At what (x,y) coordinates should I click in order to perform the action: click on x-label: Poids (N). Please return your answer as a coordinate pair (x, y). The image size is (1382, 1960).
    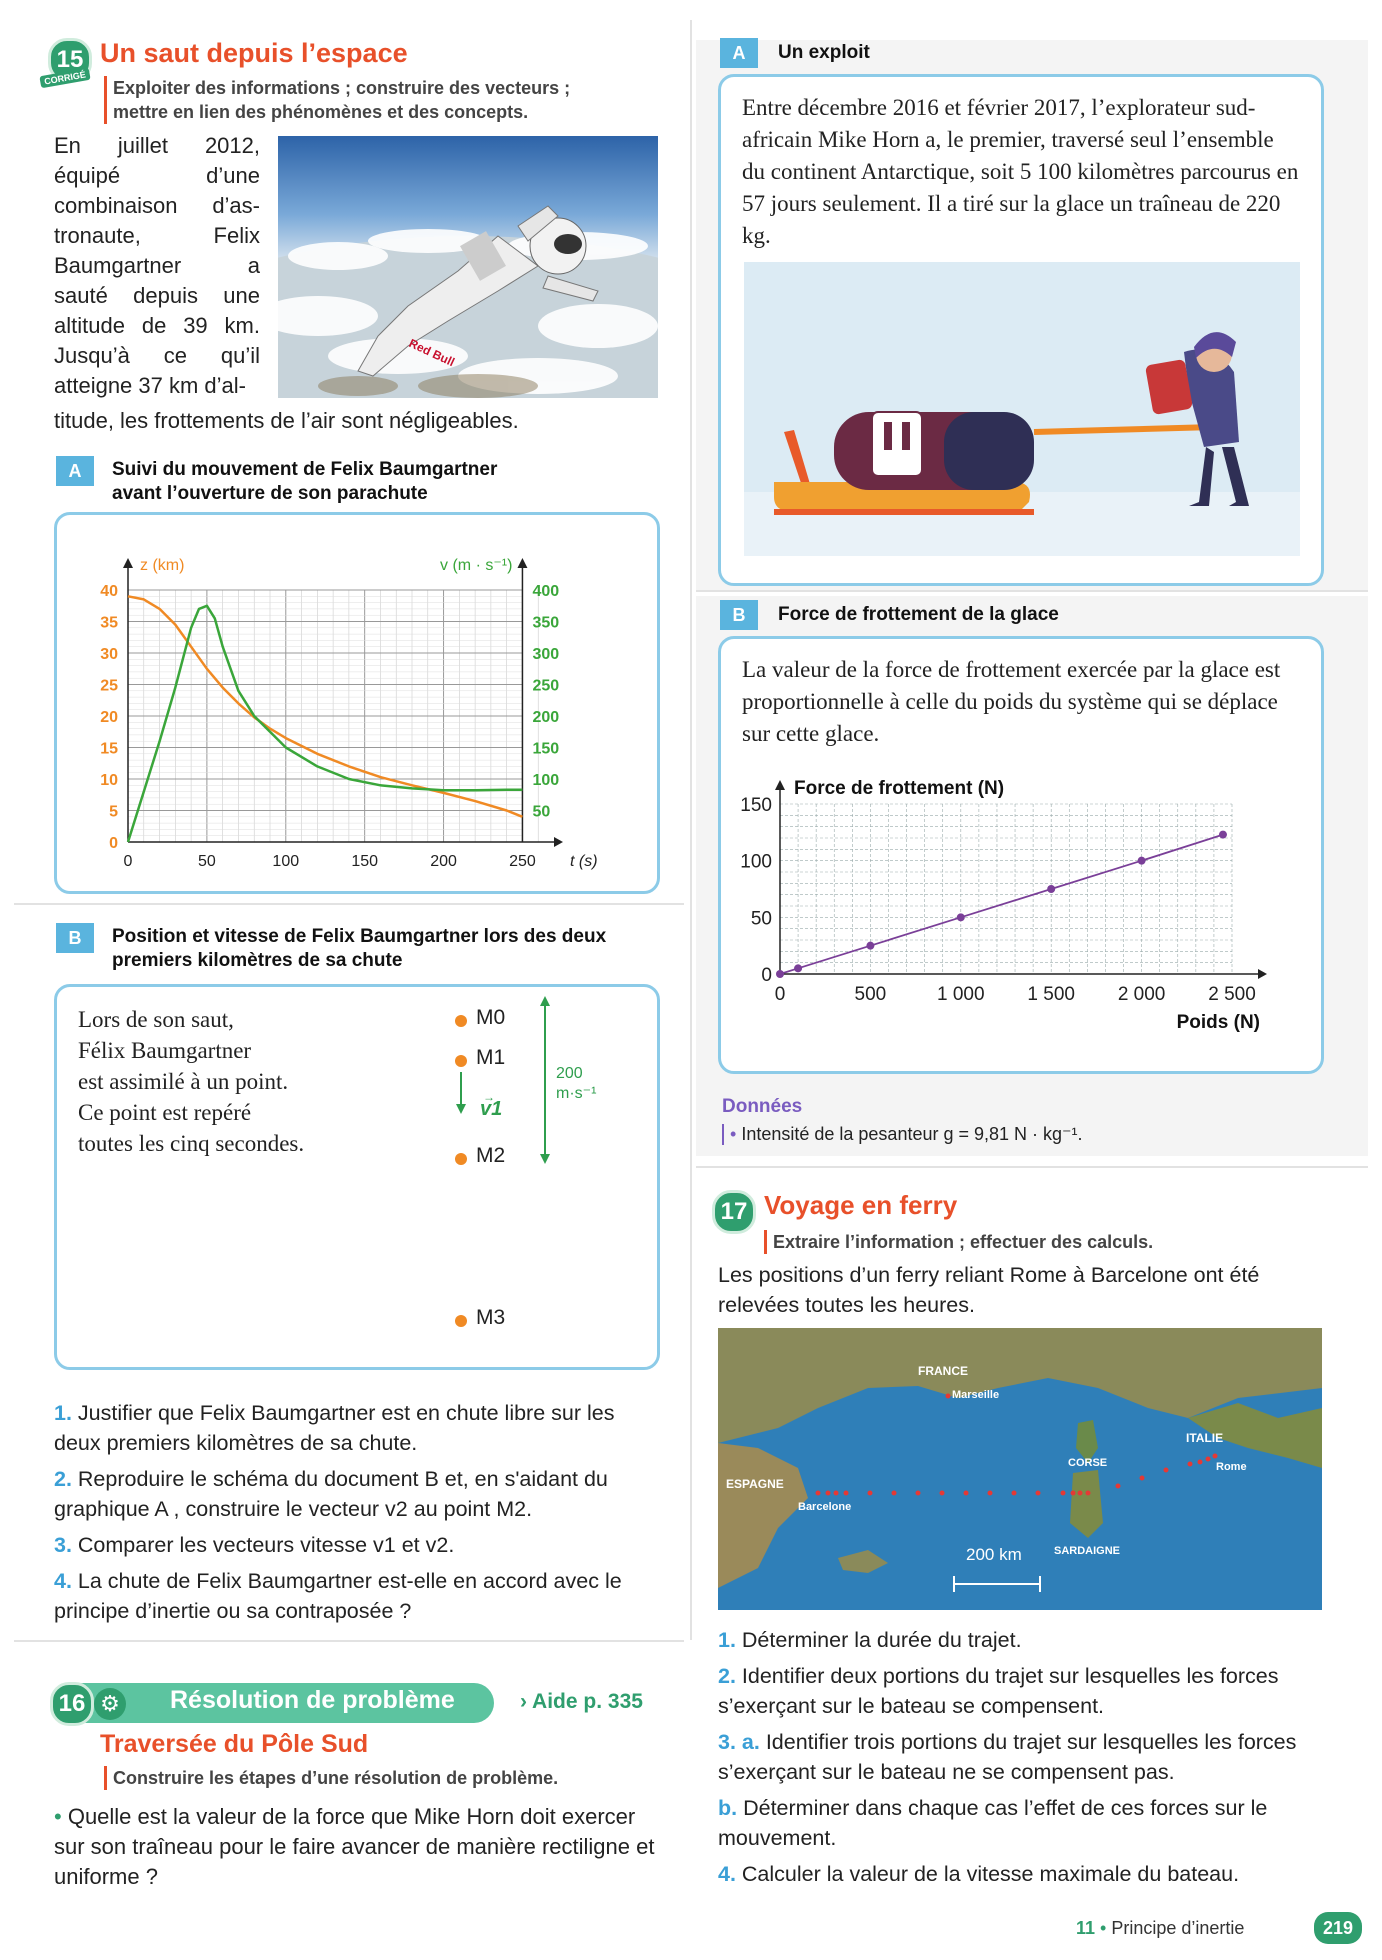
    Looking at the image, I should click on (1218, 1022).